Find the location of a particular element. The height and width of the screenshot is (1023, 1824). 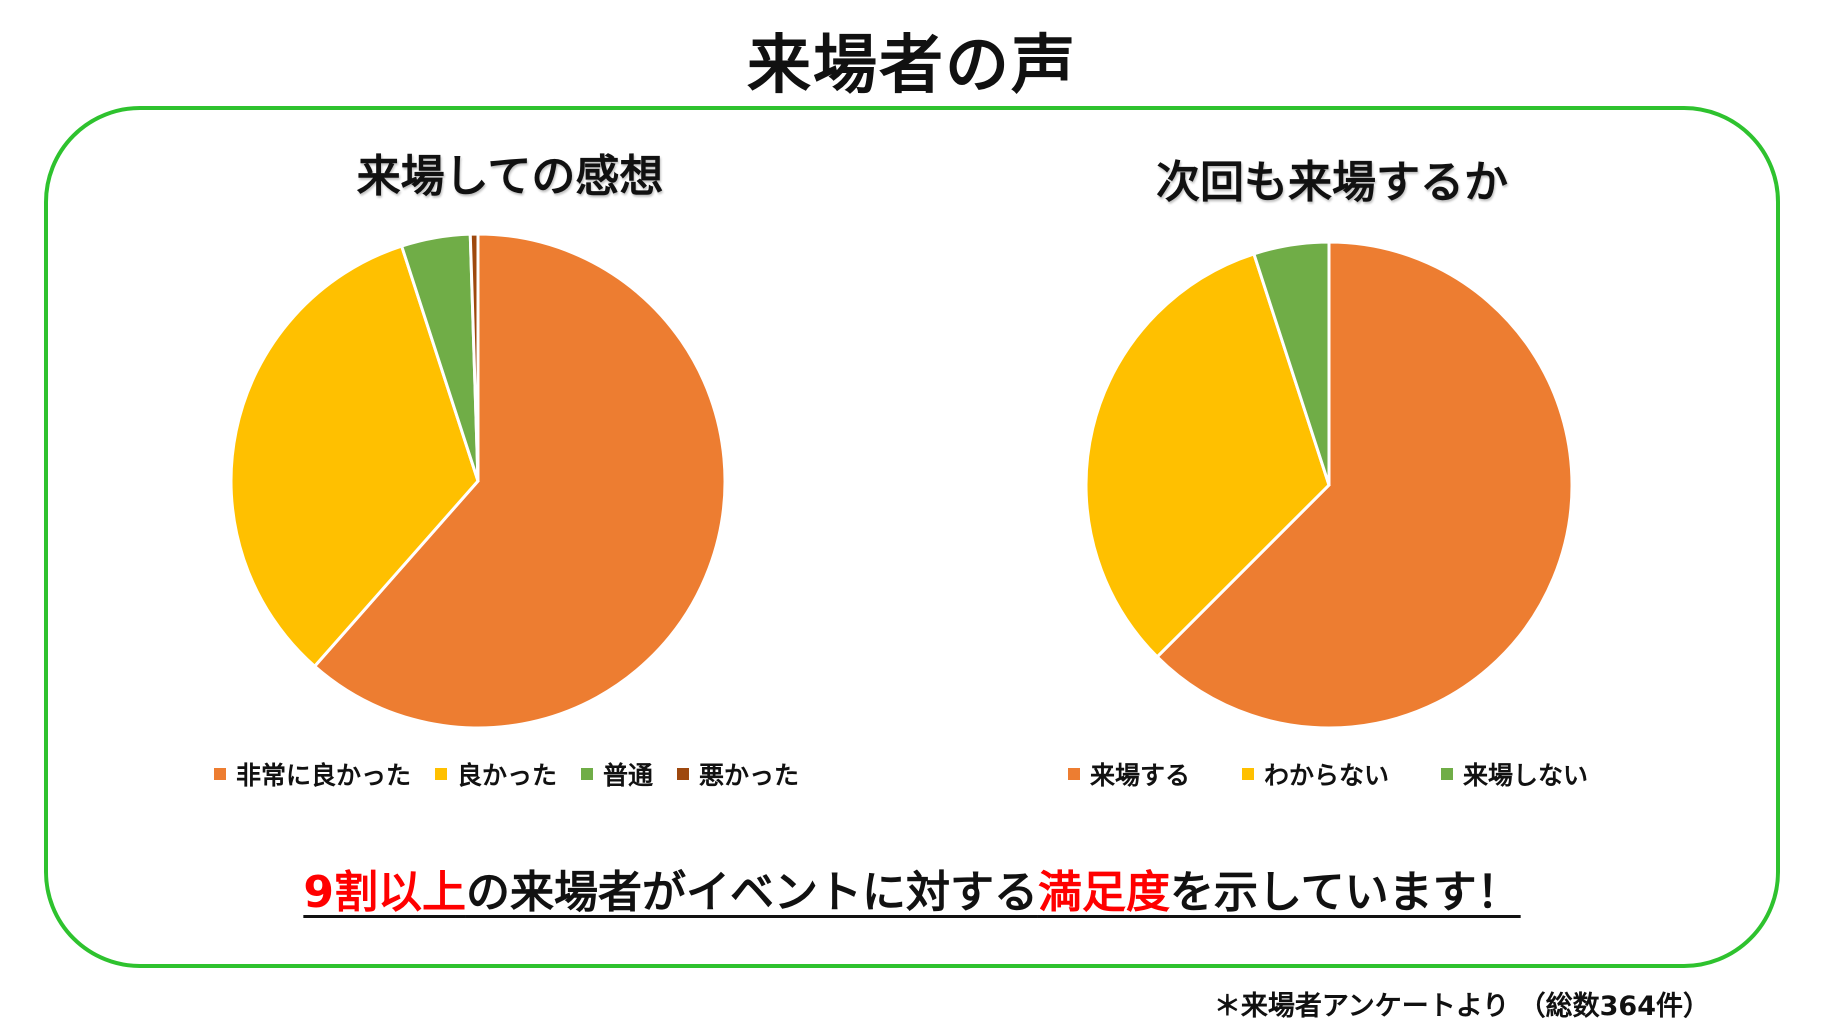

legend-label: 悪かった is located at coordinates (749, 775).